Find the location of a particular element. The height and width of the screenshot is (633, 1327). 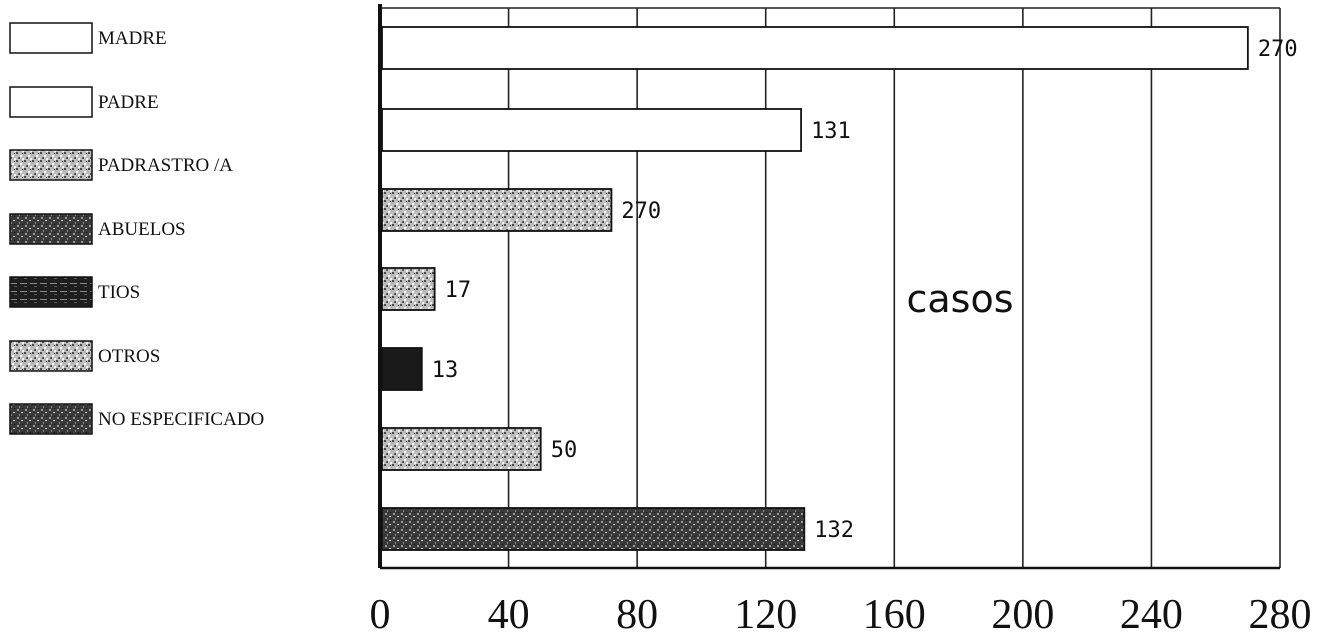

x-tick-label: 240 is located at coordinates (1151, 612).